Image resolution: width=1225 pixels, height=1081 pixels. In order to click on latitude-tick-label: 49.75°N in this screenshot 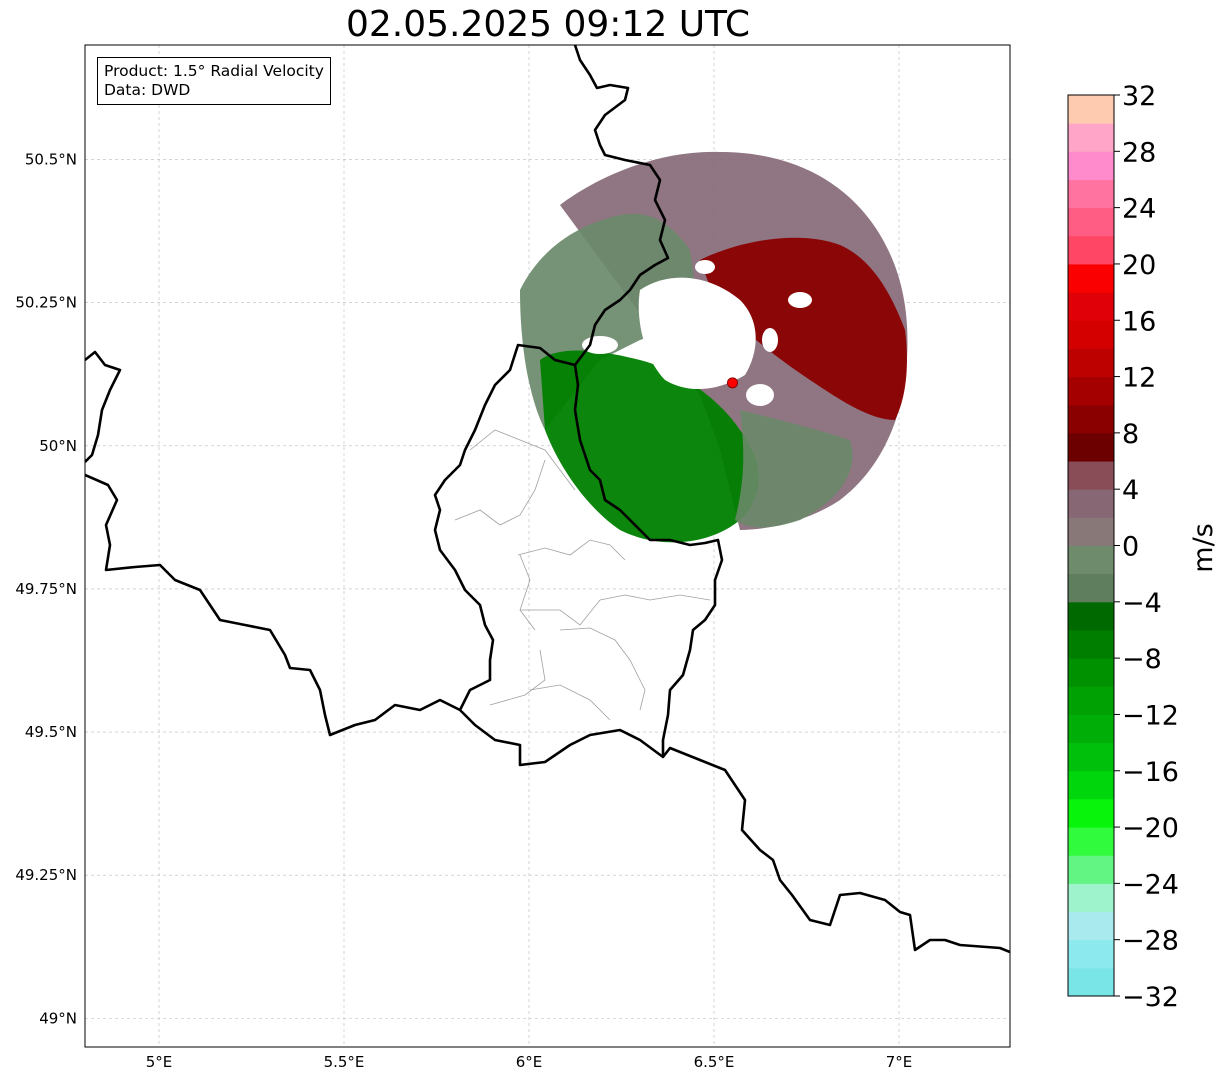, I will do `click(46, 589)`.